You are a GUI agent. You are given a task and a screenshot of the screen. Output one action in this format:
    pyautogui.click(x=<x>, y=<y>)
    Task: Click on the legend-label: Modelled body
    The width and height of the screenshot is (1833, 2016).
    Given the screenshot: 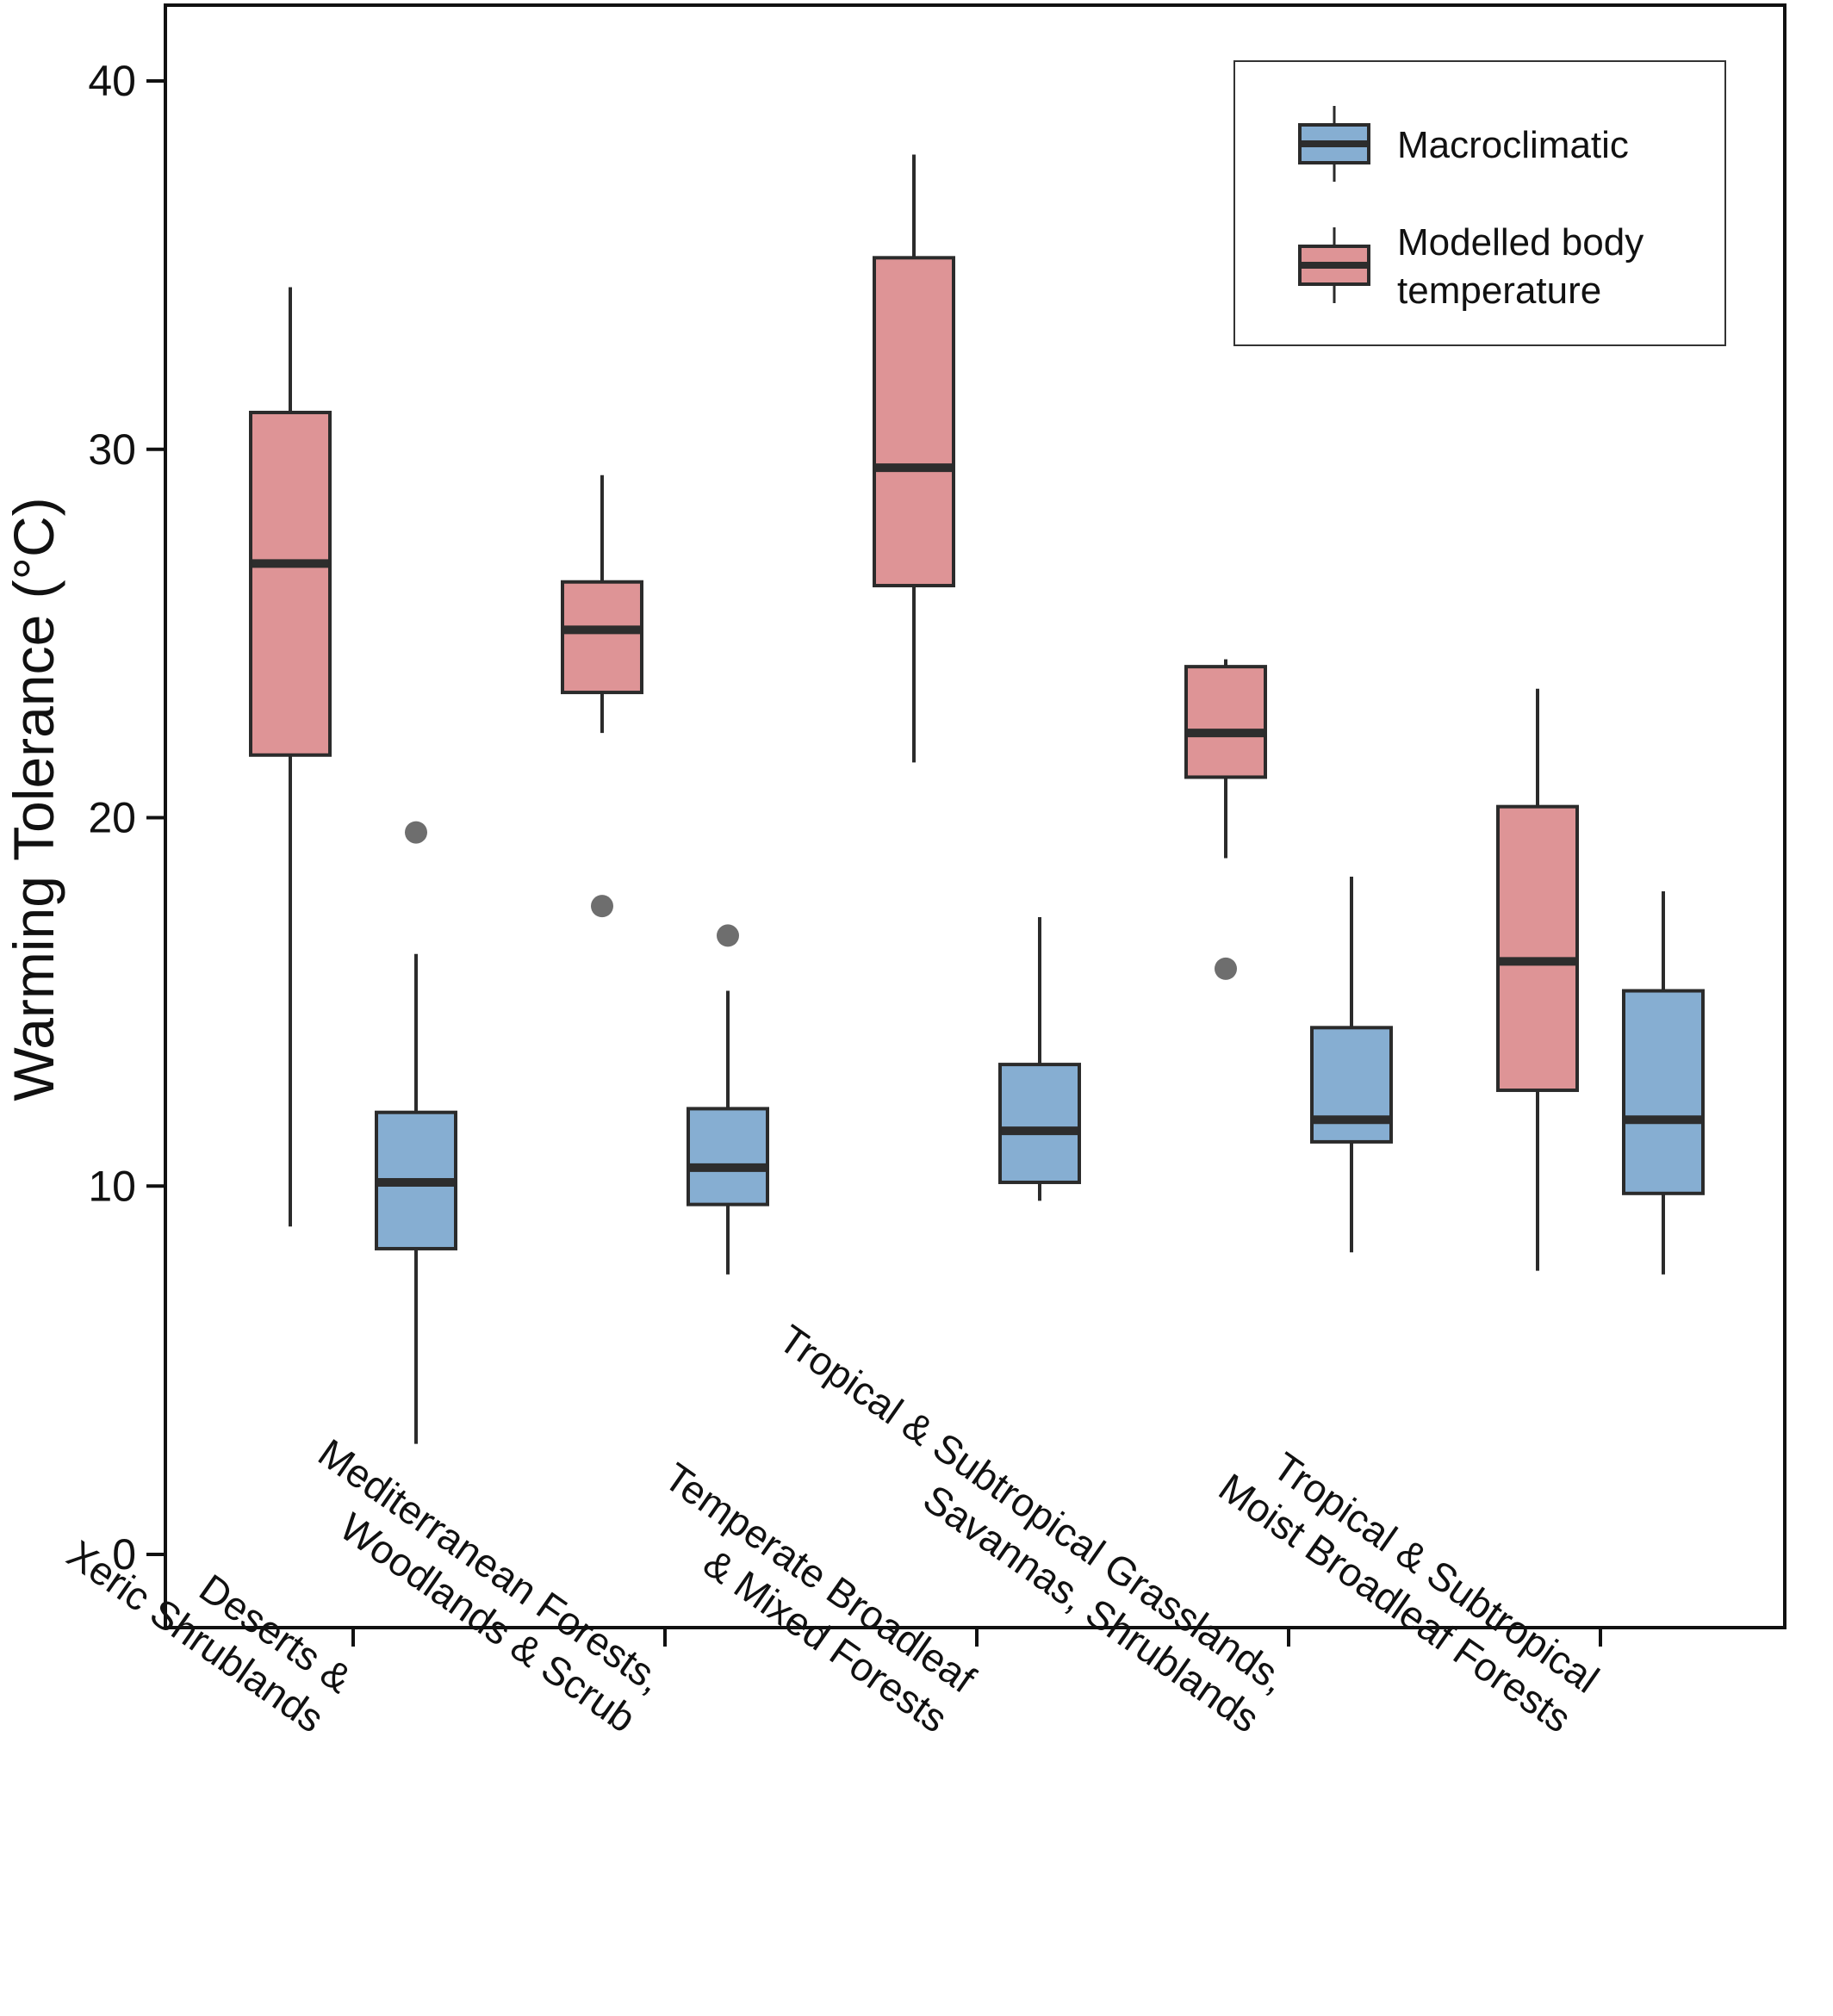 What is the action you would take?
    pyautogui.click(x=1520, y=242)
    